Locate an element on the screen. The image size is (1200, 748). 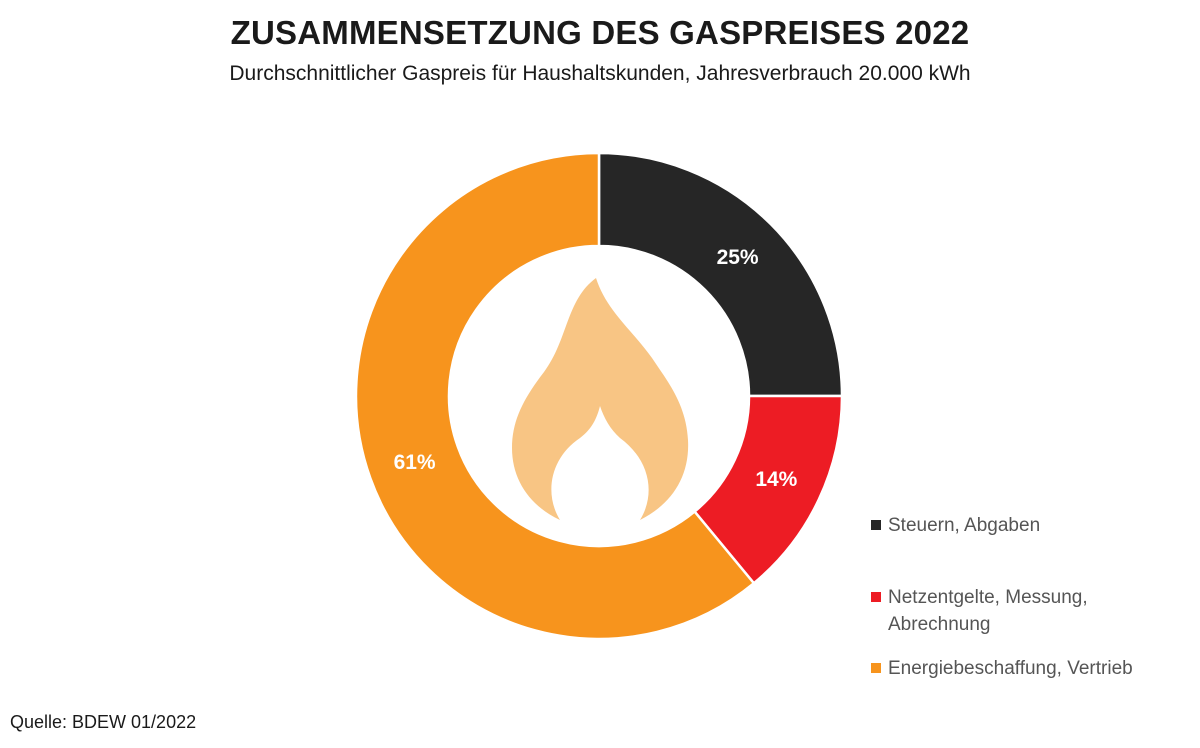
legend-label: Energiebeschaffung, Vertrieb is located at coordinates (1010, 668).